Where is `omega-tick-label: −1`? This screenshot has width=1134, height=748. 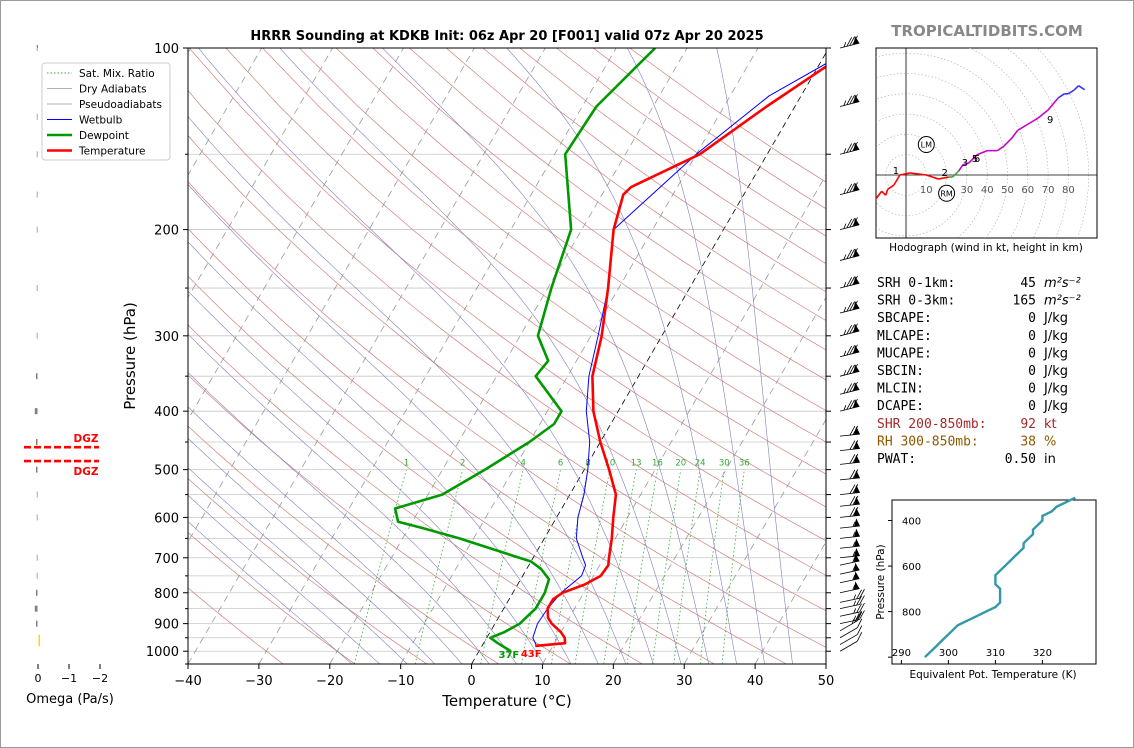 omega-tick-label: −1 is located at coordinates (69, 678).